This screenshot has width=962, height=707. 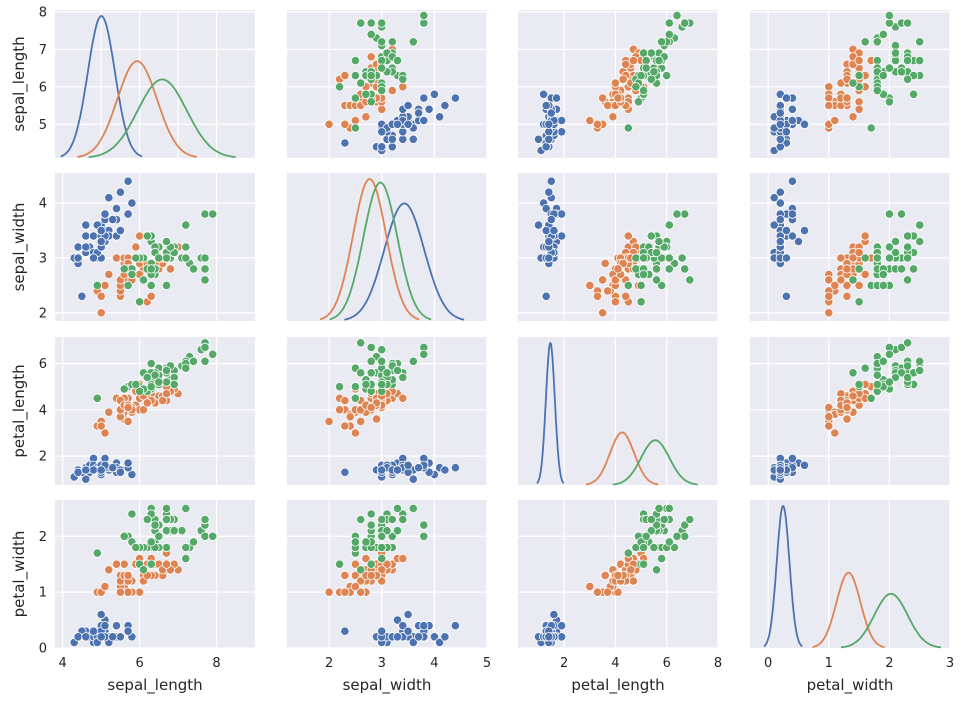 I want to click on y-tick-label: 4, so click(x=43, y=410).